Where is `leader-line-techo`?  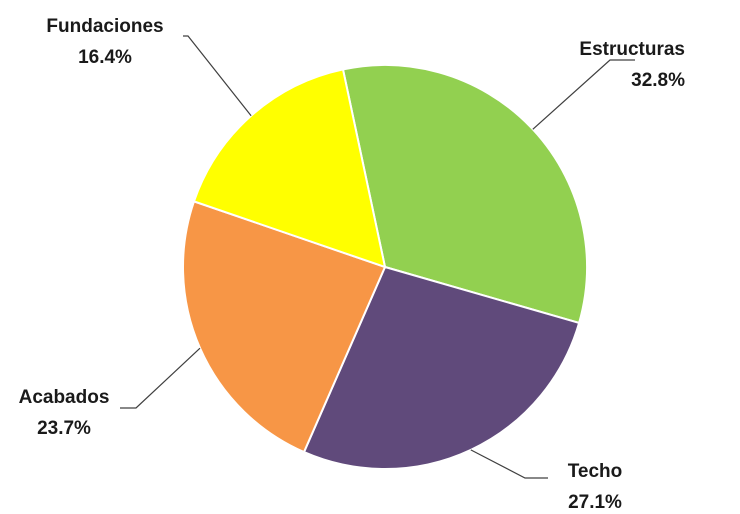
leader-line-techo is located at coordinates (509, 464).